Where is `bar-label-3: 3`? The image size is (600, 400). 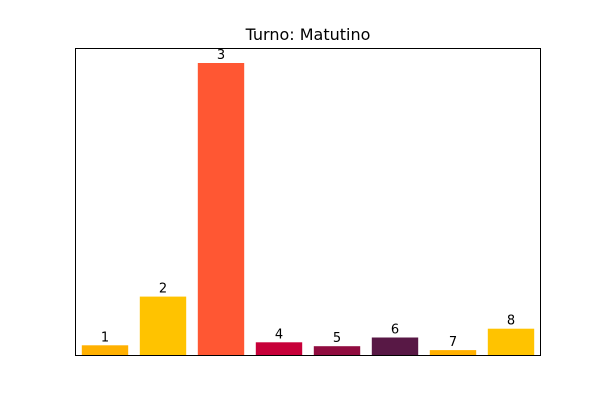
bar-label-3: 3 is located at coordinates (221, 55).